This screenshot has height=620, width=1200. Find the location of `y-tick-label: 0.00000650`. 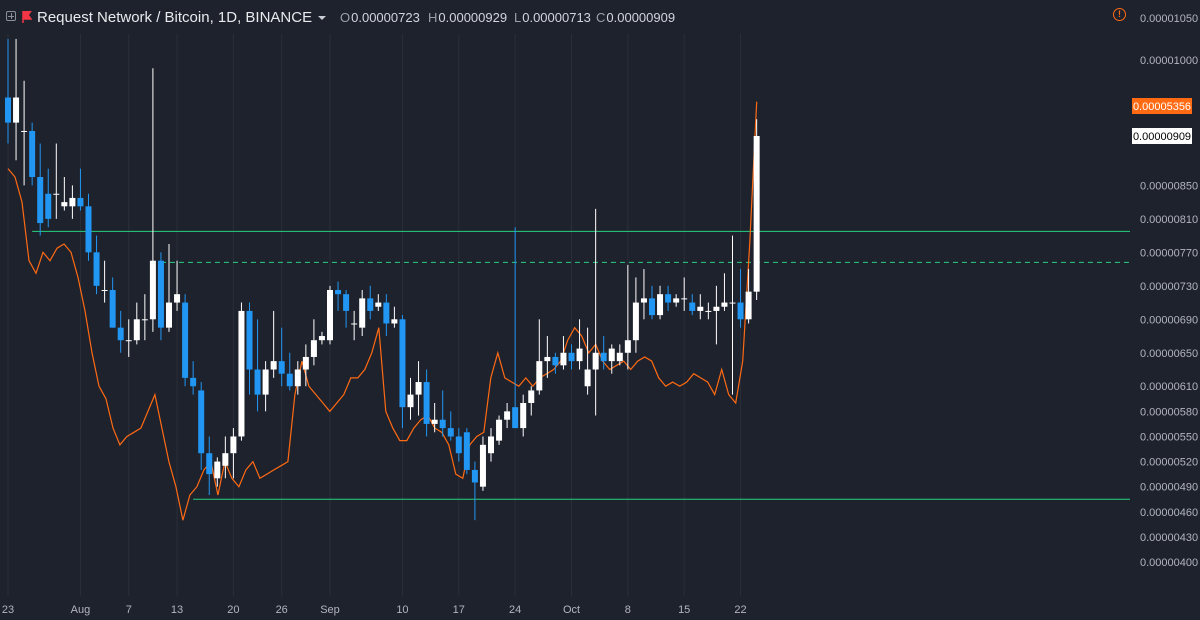

y-tick-label: 0.00000650 is located at coordinates (1169, 354).